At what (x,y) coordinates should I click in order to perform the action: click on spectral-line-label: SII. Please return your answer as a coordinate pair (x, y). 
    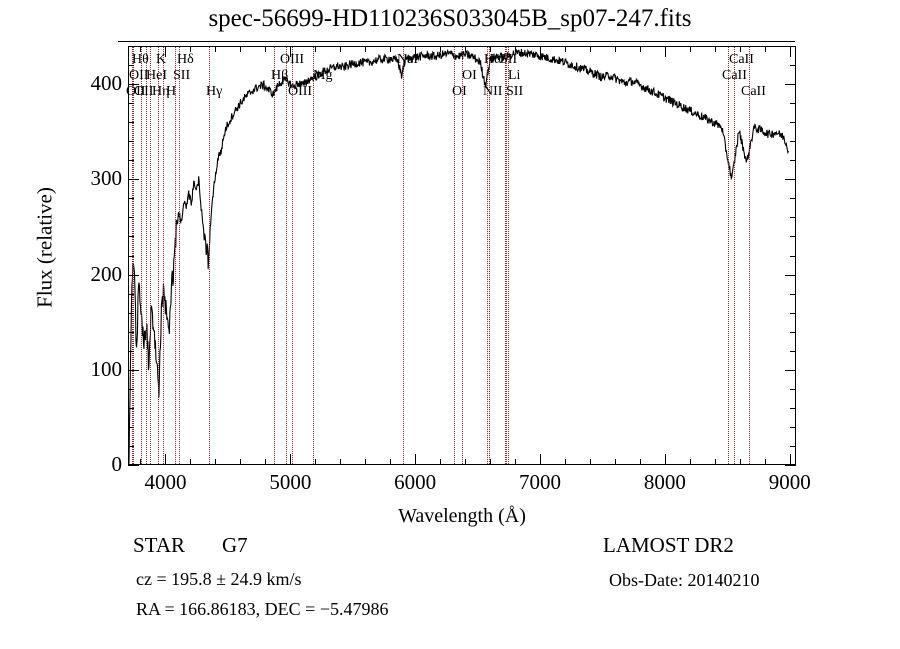
    Looking at the image, I should click on (509, 59).